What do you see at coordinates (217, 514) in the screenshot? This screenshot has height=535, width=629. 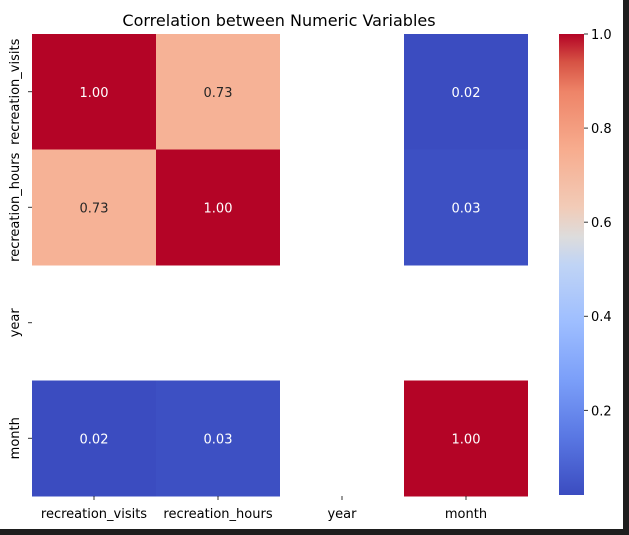 I see `x-tick-label-recreation_hours: recreation_hours` at bounding box center [217, 514].